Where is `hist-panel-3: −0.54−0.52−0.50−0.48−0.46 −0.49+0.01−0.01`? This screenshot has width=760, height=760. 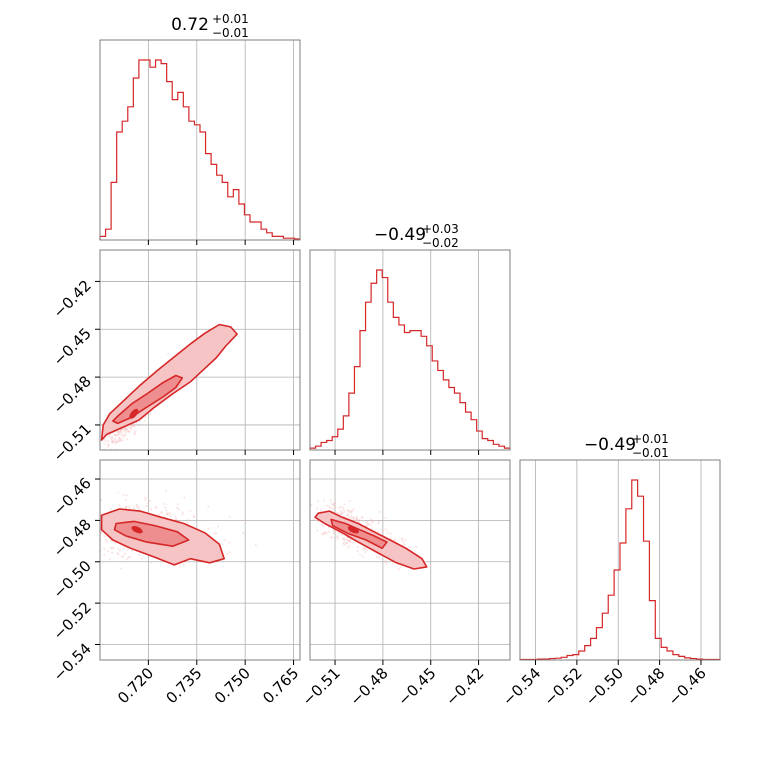 hist-panel-3: −0.54−0.52−0.50−0.48−0.46 −0.49+0.01−0.01 is located at coordinates (610, 570).